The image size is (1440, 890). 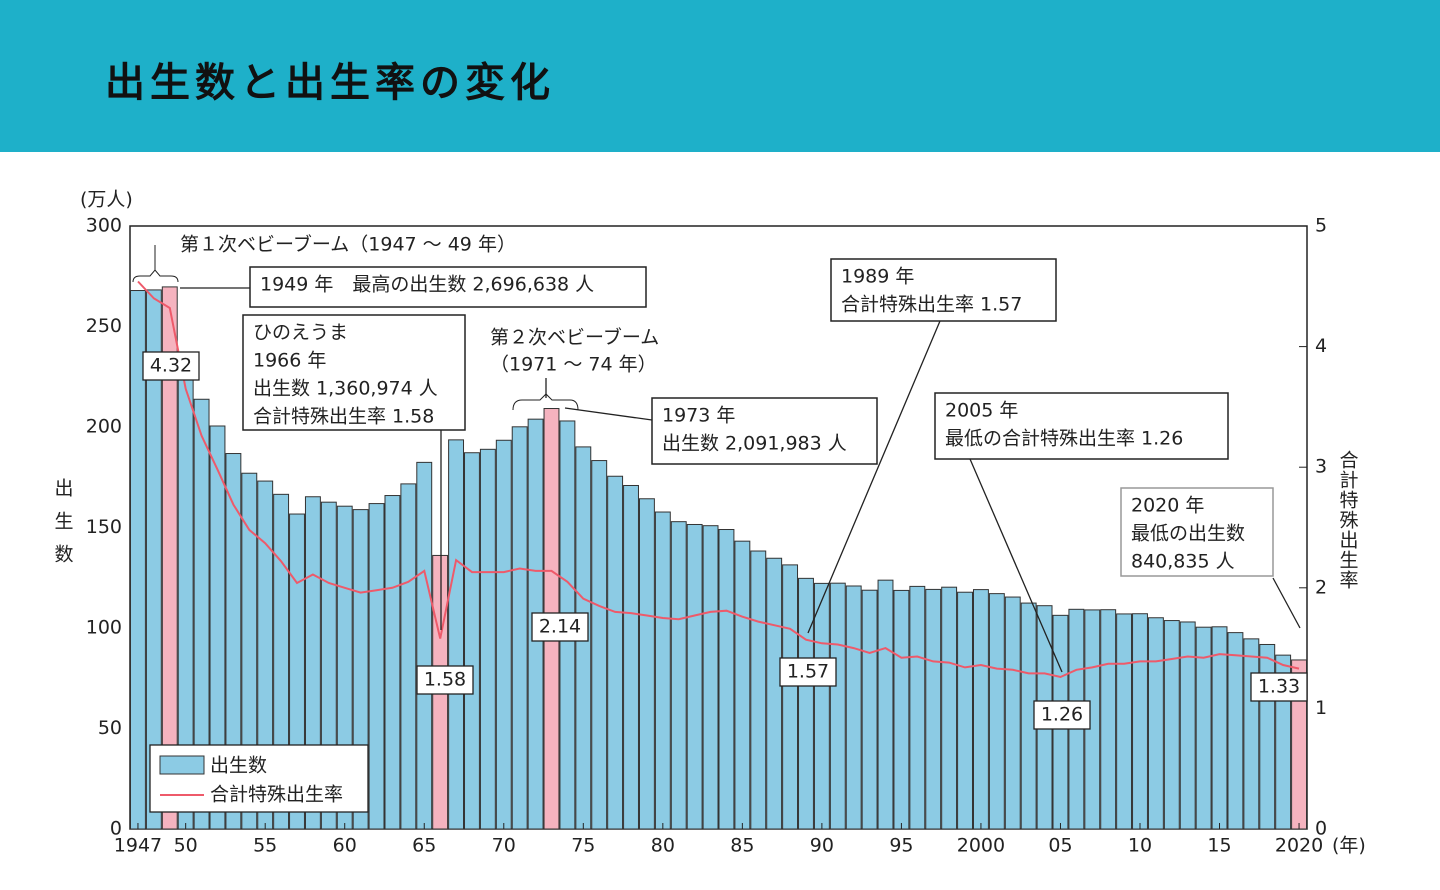 I want to click on x-tick-label: 70, so click(x=504, y=846).